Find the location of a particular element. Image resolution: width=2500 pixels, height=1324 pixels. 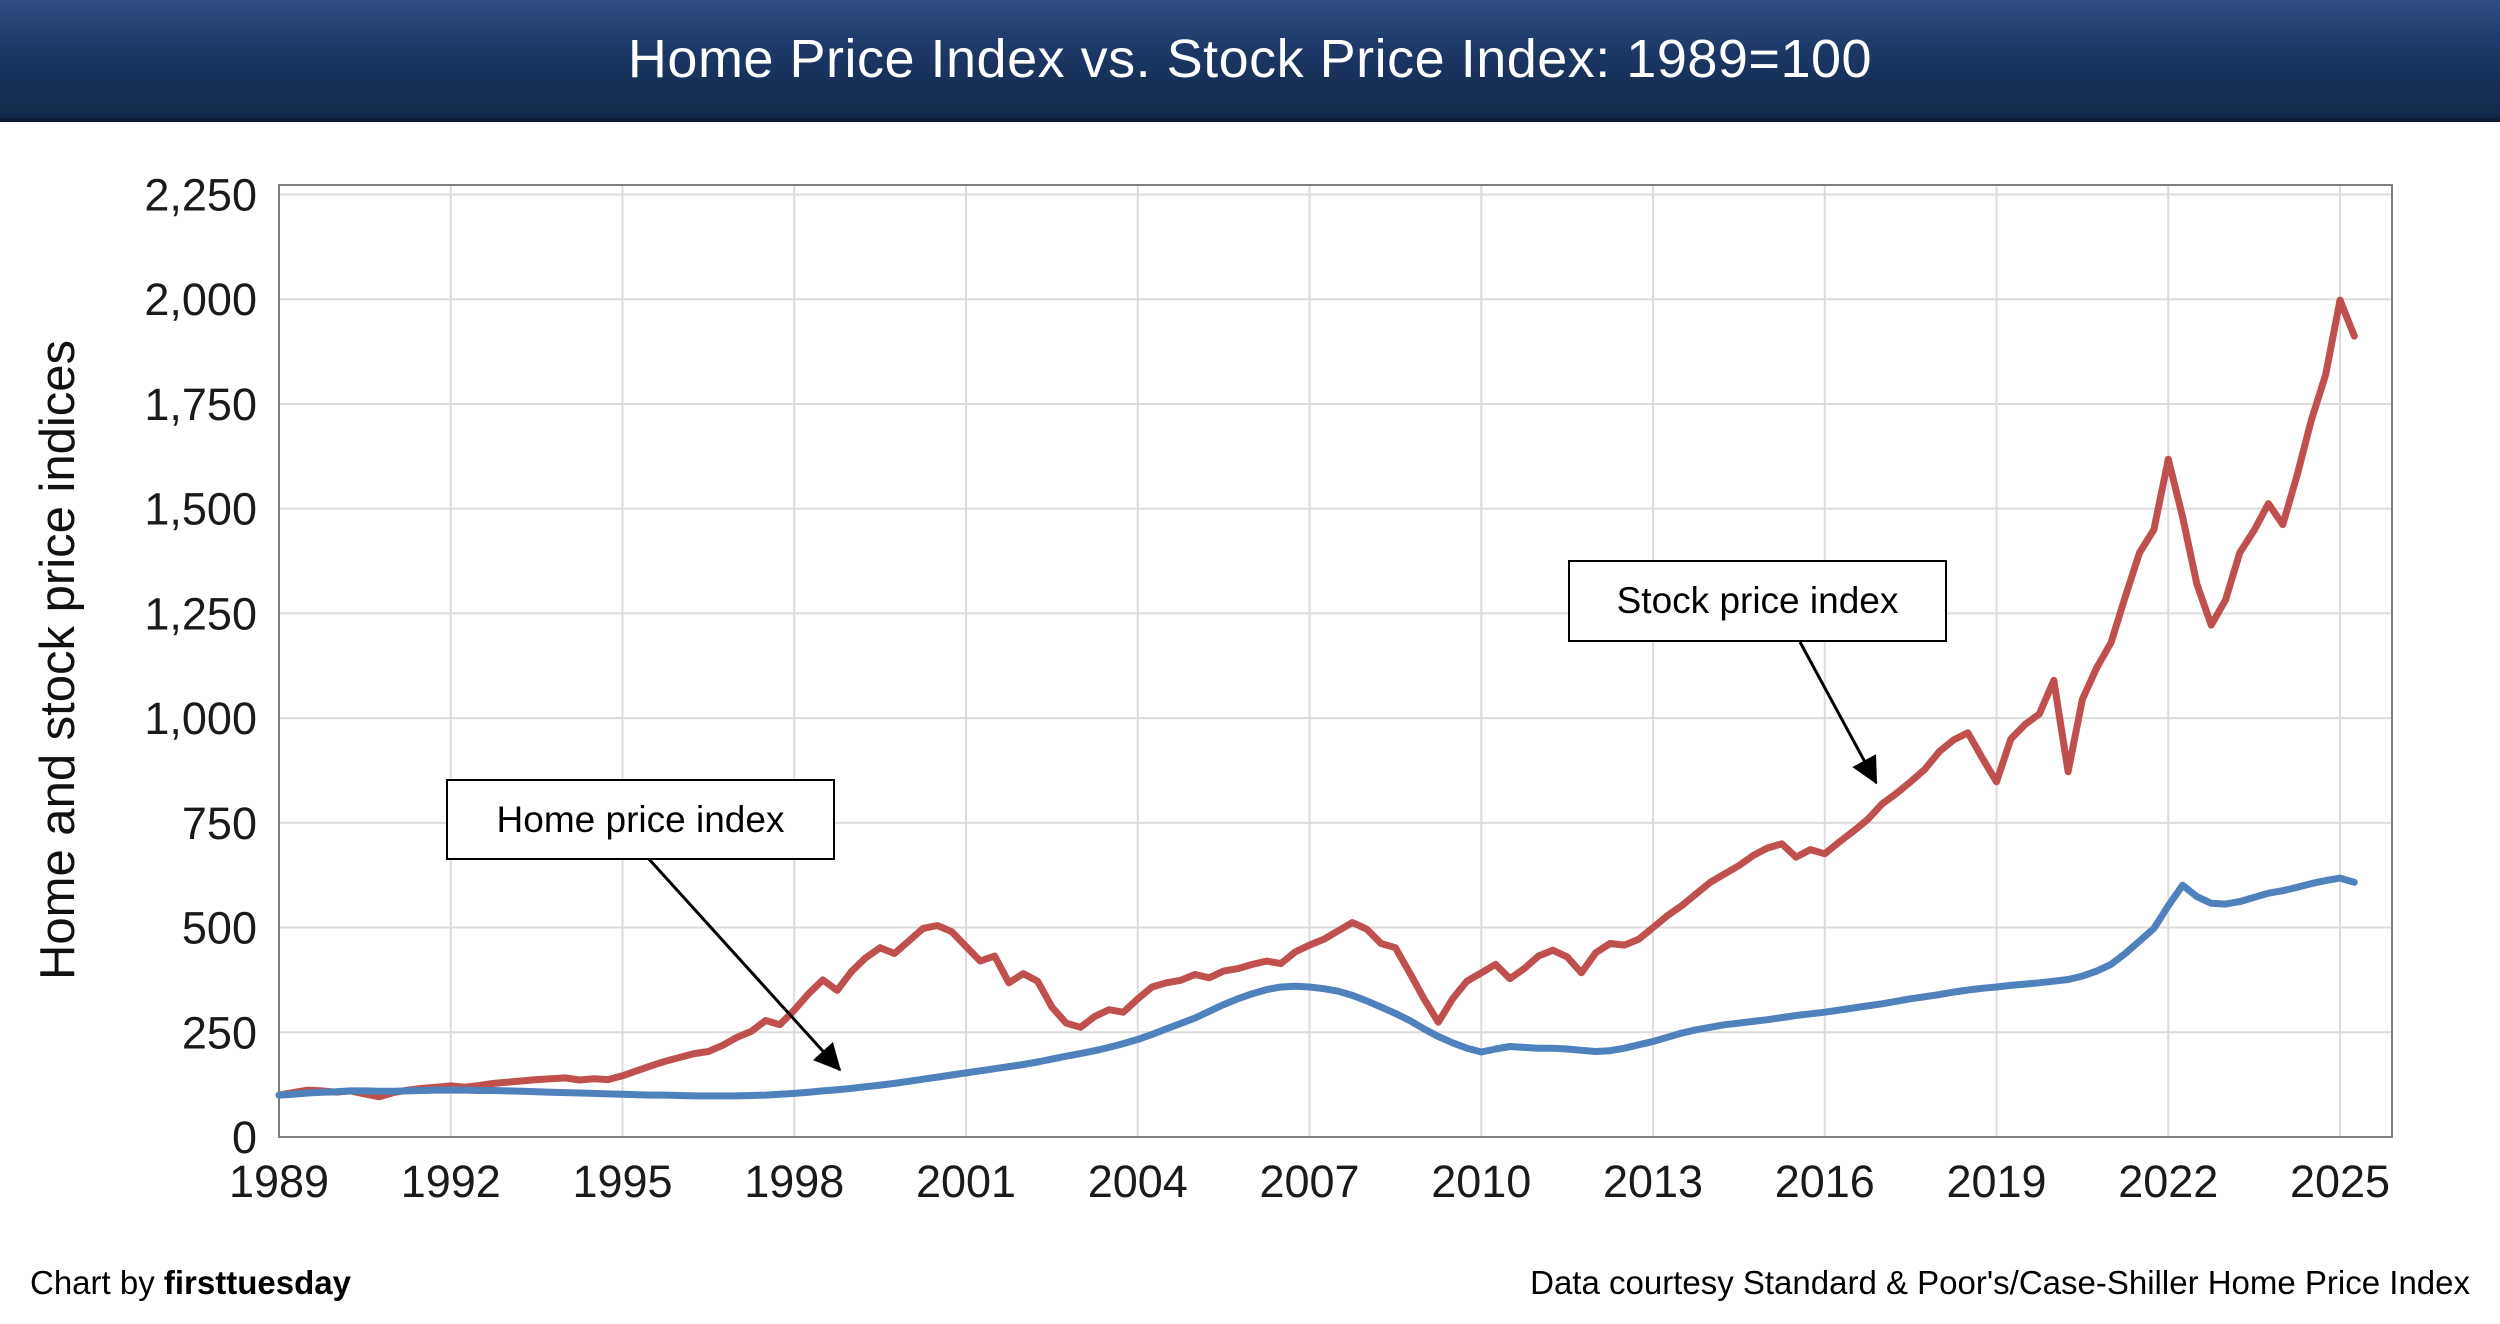

y-tick-label: 2,250 is located at coordinates (200, 195).